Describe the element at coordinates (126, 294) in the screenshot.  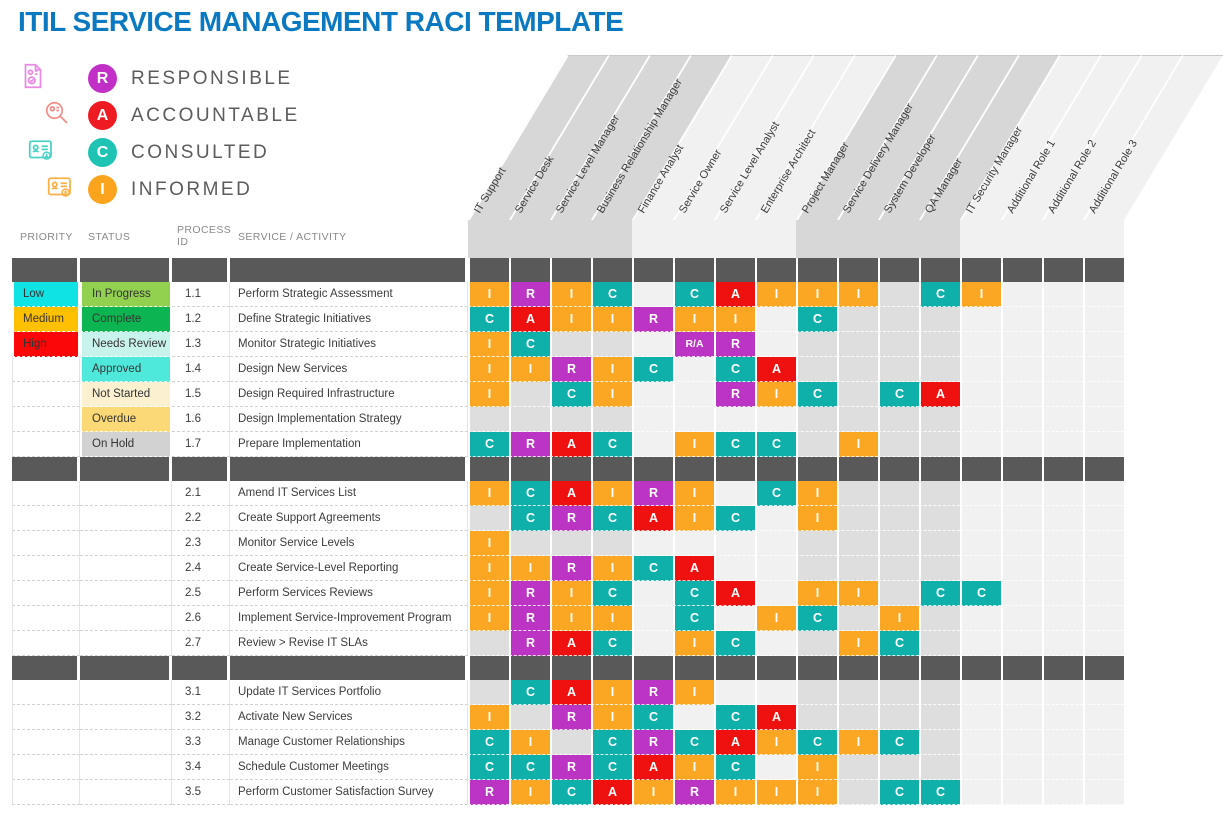
I see `status-cell: In Progress` at that location.